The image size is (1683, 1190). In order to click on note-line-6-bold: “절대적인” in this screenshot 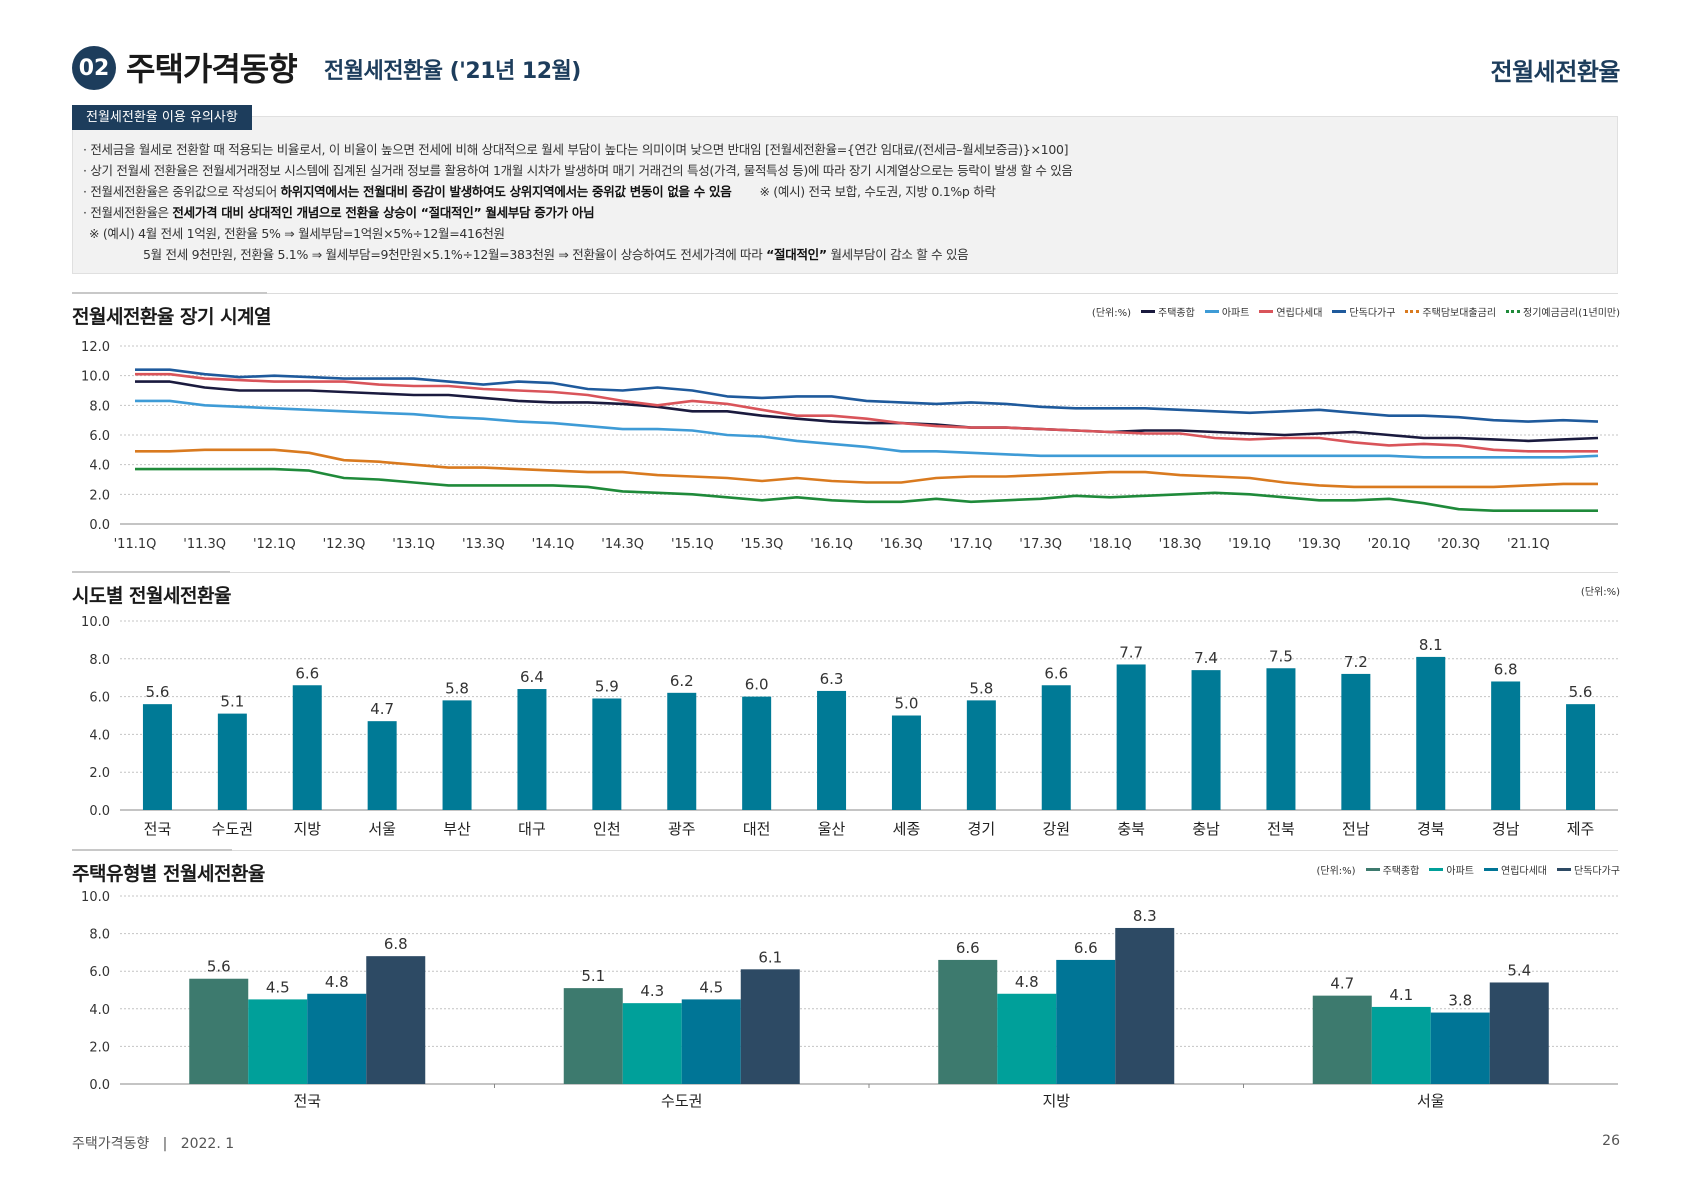, I will do `click(796, 254)`.